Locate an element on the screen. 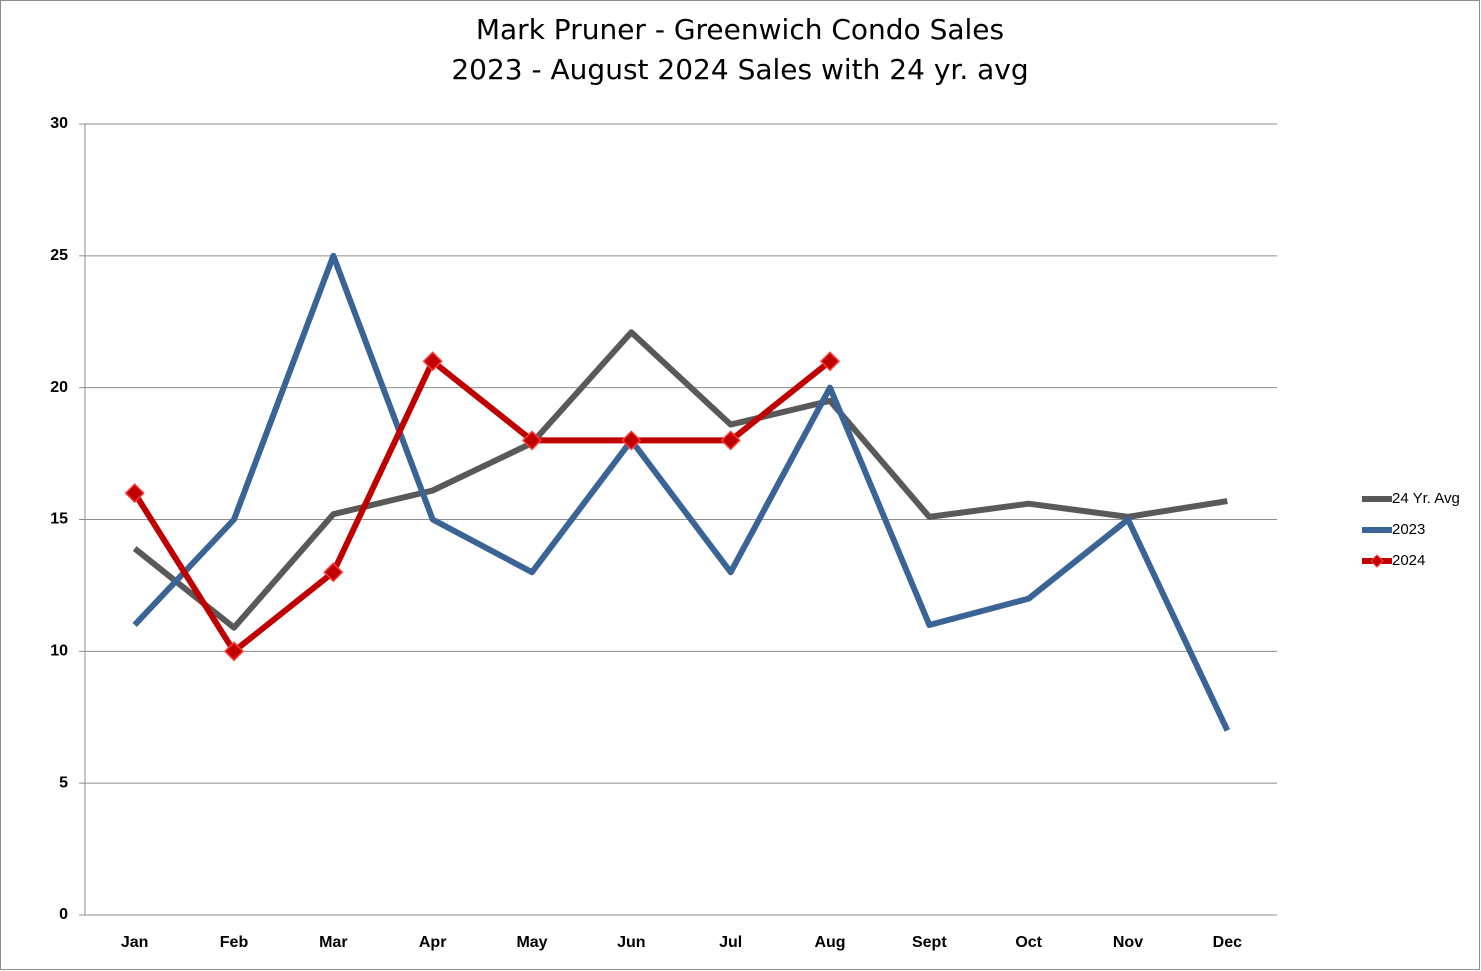 The image size is (1481, 971). x-tick-label: Jun is located at coordinates (631, 942).